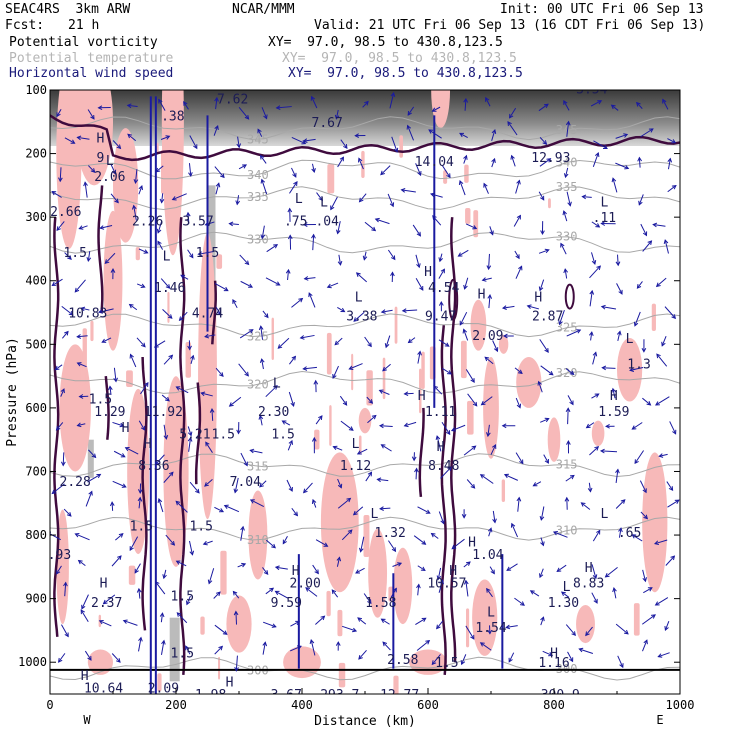 Image resolution: width=740 pixels, height=740 pixels. What do you see at coordinates (172, 116) in the screenshot?
I see `contour-annotation: .38` at bounding box center [172, 116].